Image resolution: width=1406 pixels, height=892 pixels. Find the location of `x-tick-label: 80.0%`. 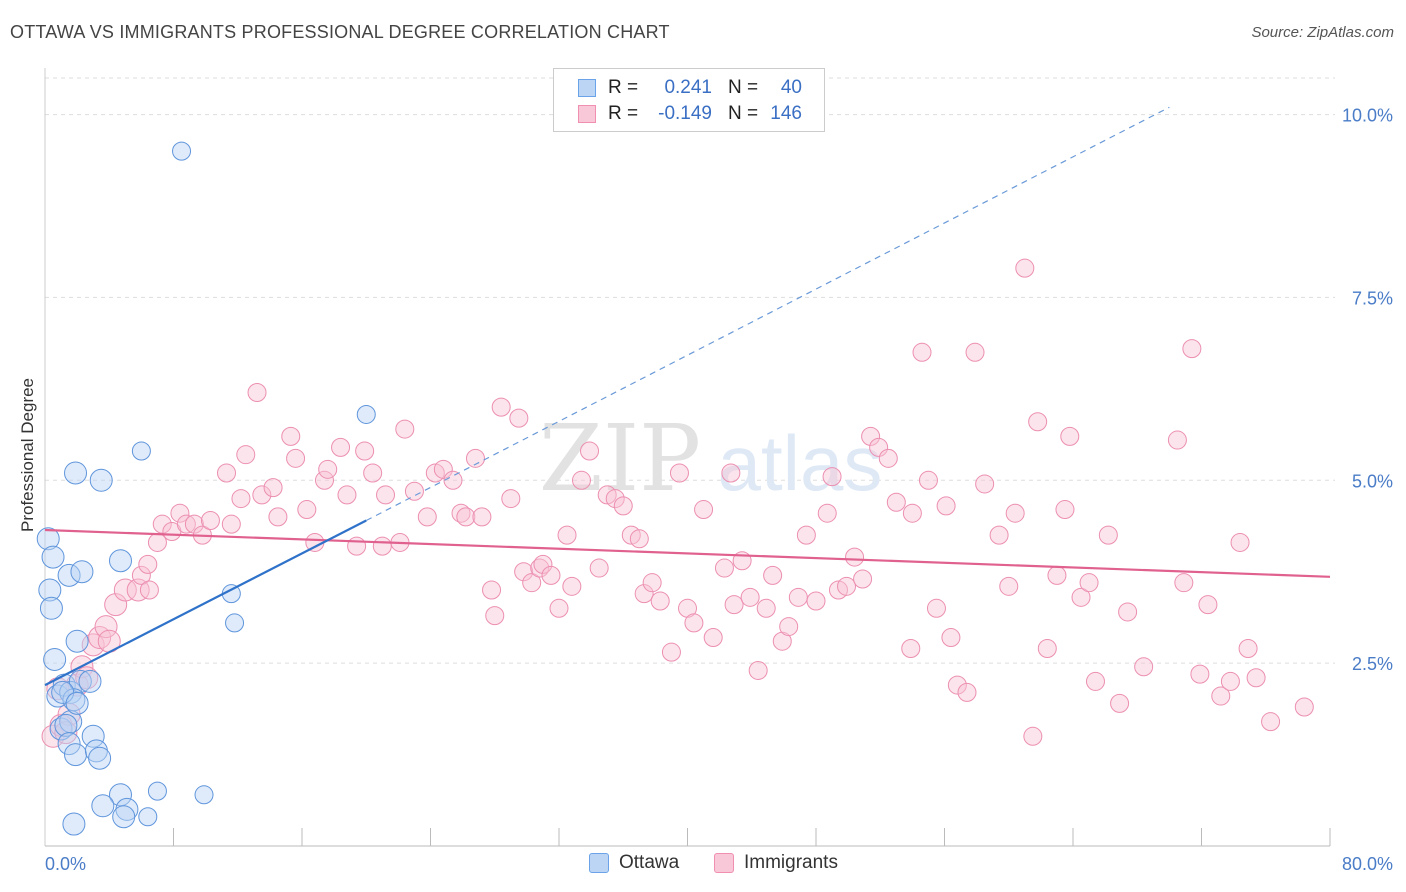

x-tick-label: 80.0% is located at coordinates (1367, 864).